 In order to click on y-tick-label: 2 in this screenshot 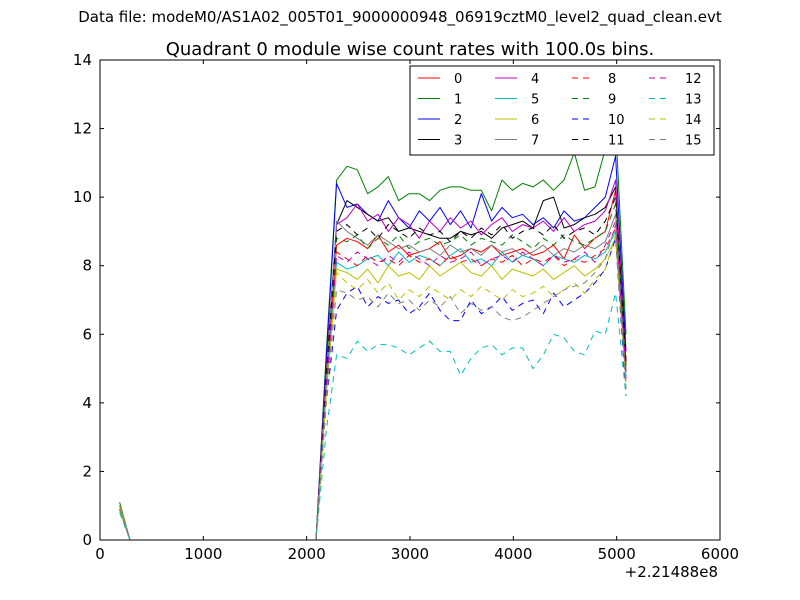, I will do `click(87, 471)`.